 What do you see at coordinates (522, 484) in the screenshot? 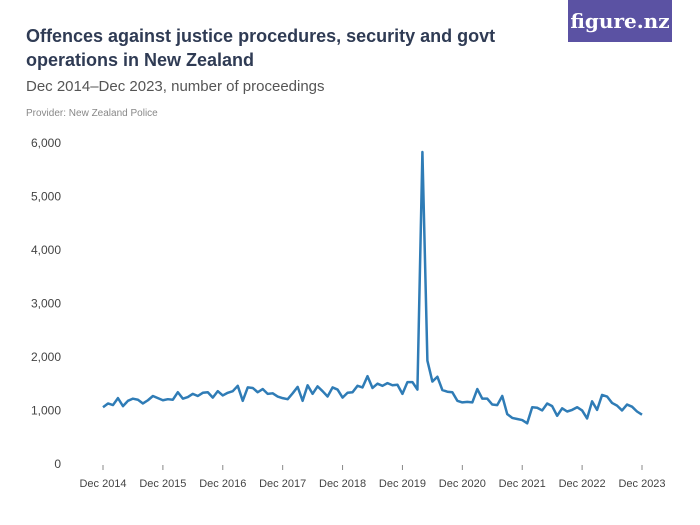
I see `x-tick-label: Dec 2021` at bounding box center [522, 484].